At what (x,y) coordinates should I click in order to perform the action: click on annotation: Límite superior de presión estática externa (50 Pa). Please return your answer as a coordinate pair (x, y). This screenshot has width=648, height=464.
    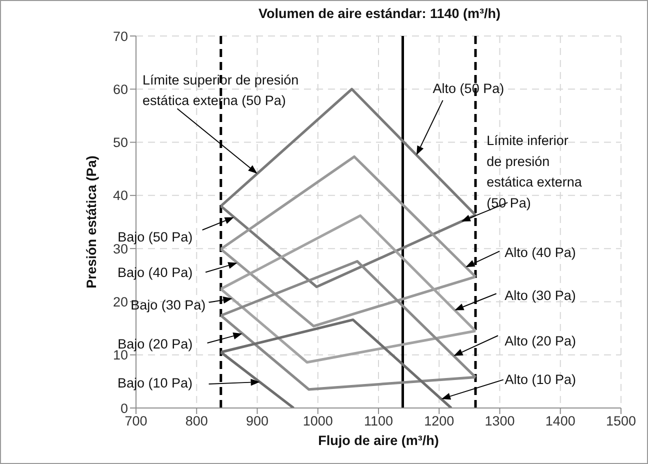
    Looking at the image, I should click on (220, 90).